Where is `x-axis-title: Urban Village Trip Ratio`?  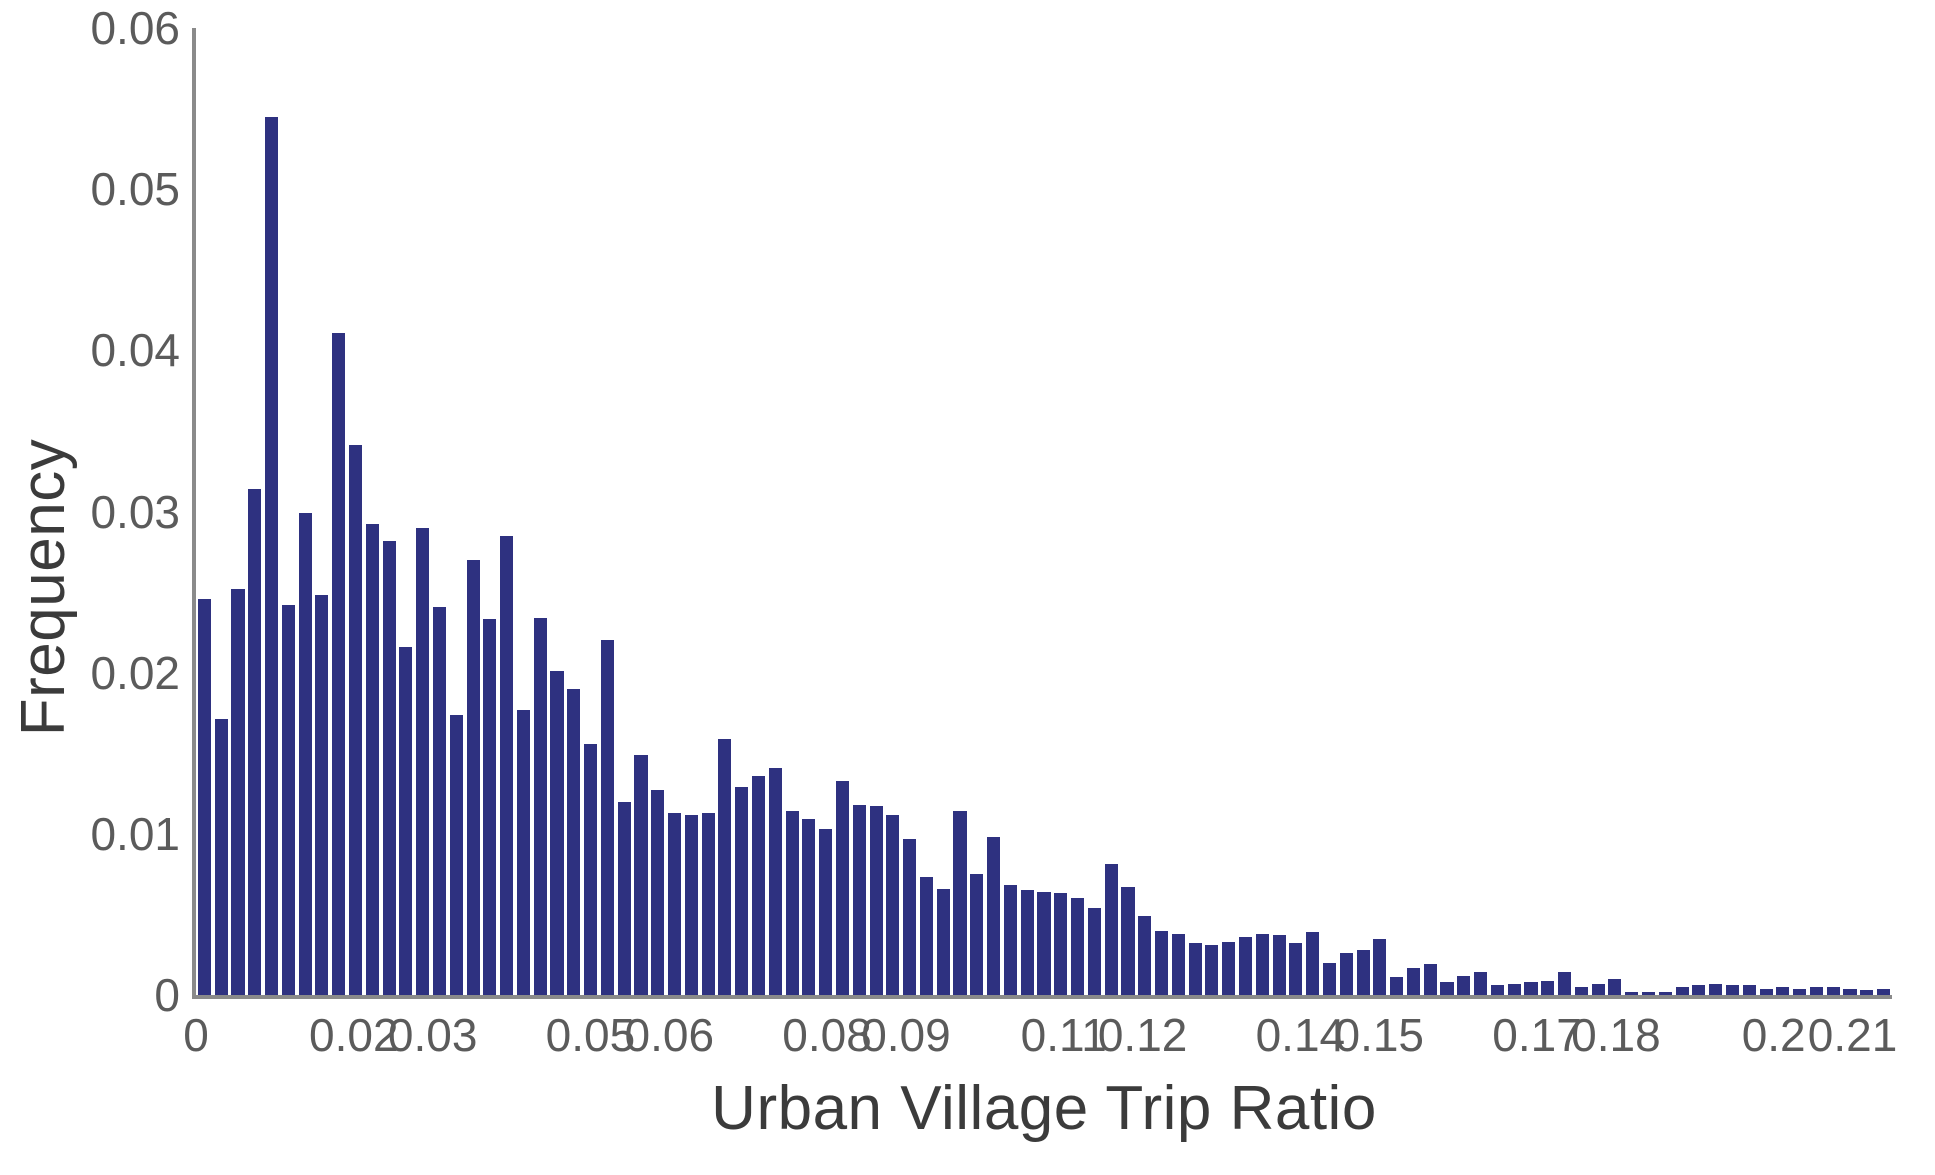
x-axis-title: Urban Village Trip Ratio is located at coordinates (1044, 1108).